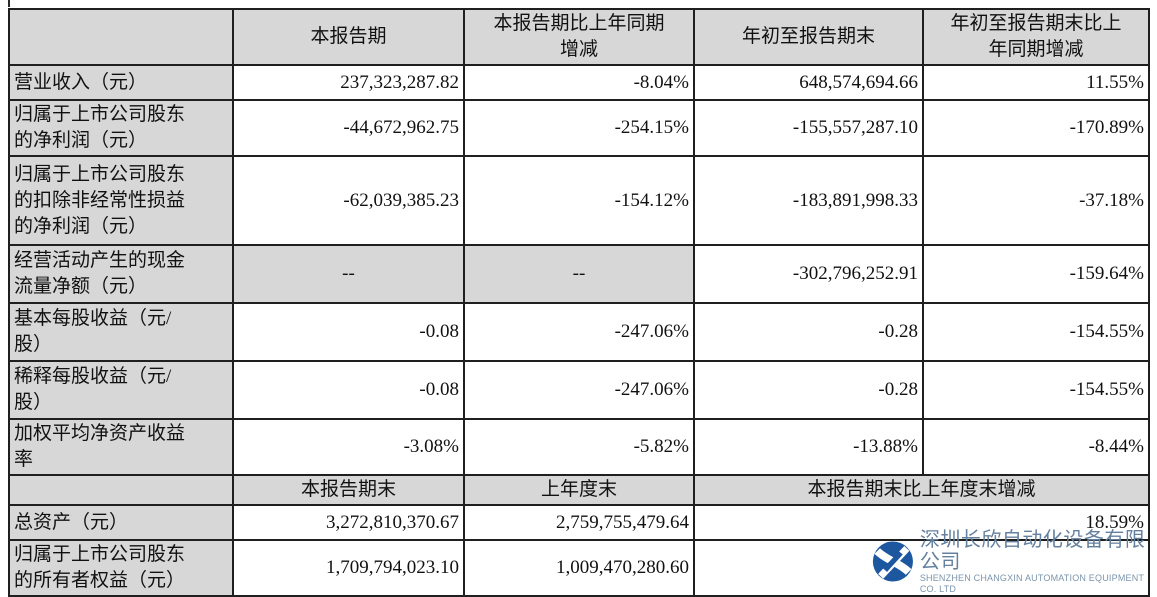 This screenshot has width=1157, height=597. Describe the element at coordinates (1036, 274) in the screenshot. I see `cash-flow-ytd-yoy: -159.64%` at that location.